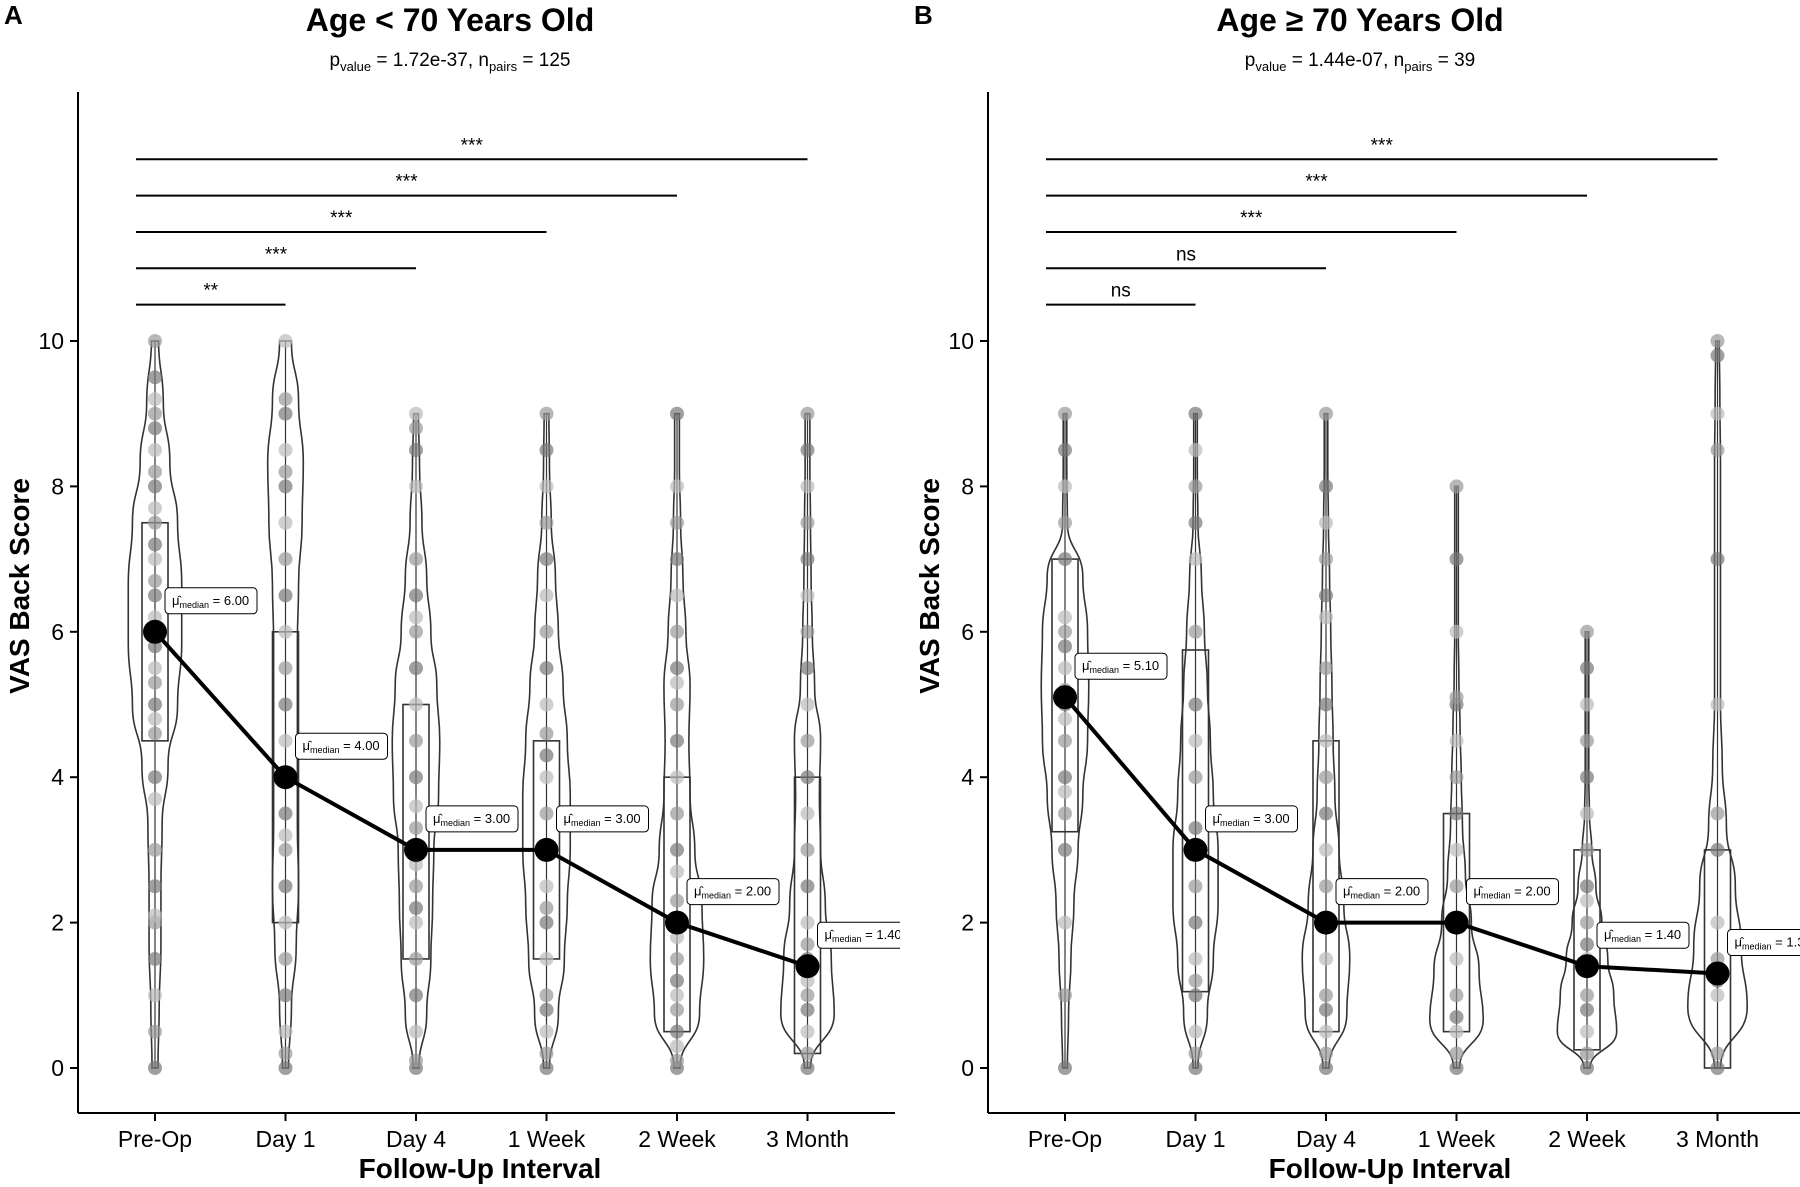 Image resolution: width=1800 pixels, height=1187 pixels. Describe the element at coordinates (341, 746) in the screenshot. I see `median-label-text: μ̂median = 4.00` at that location.